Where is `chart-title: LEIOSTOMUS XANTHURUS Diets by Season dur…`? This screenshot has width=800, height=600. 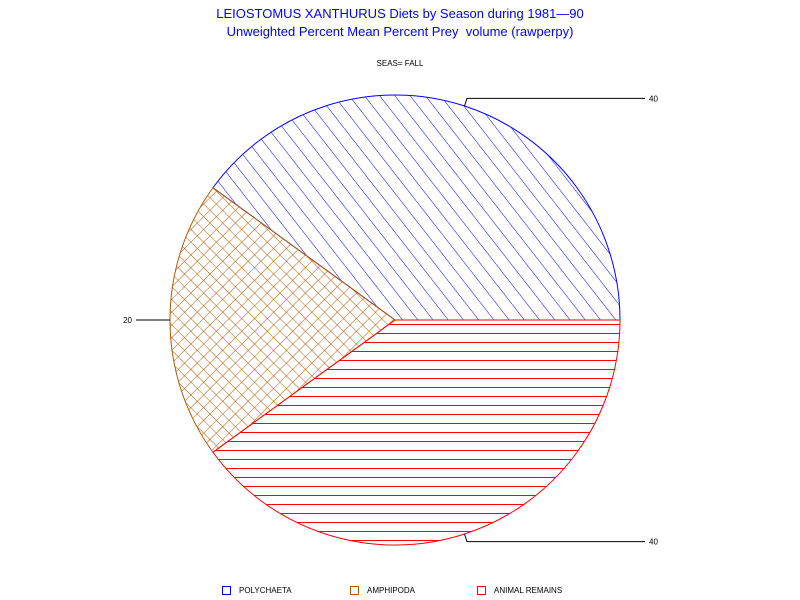 chart-title: LEIOSTOMUS XANTHURUS Diets by Season dur… is located at coordinates (400, 13).